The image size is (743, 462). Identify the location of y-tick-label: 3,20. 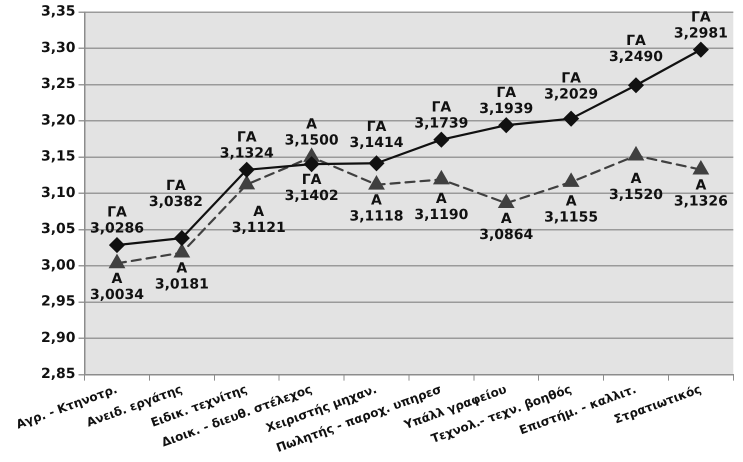
(58, 120).